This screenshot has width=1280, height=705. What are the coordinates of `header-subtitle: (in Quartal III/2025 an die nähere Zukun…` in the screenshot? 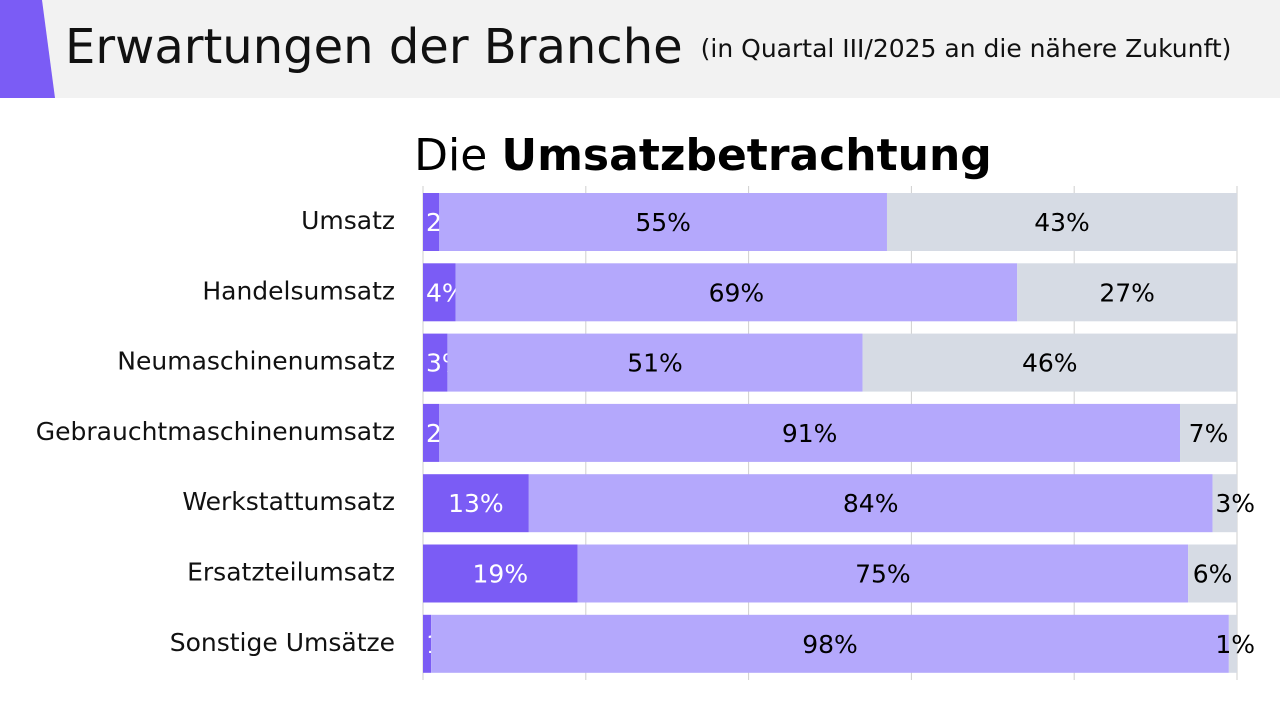 It's located at (966, 48).